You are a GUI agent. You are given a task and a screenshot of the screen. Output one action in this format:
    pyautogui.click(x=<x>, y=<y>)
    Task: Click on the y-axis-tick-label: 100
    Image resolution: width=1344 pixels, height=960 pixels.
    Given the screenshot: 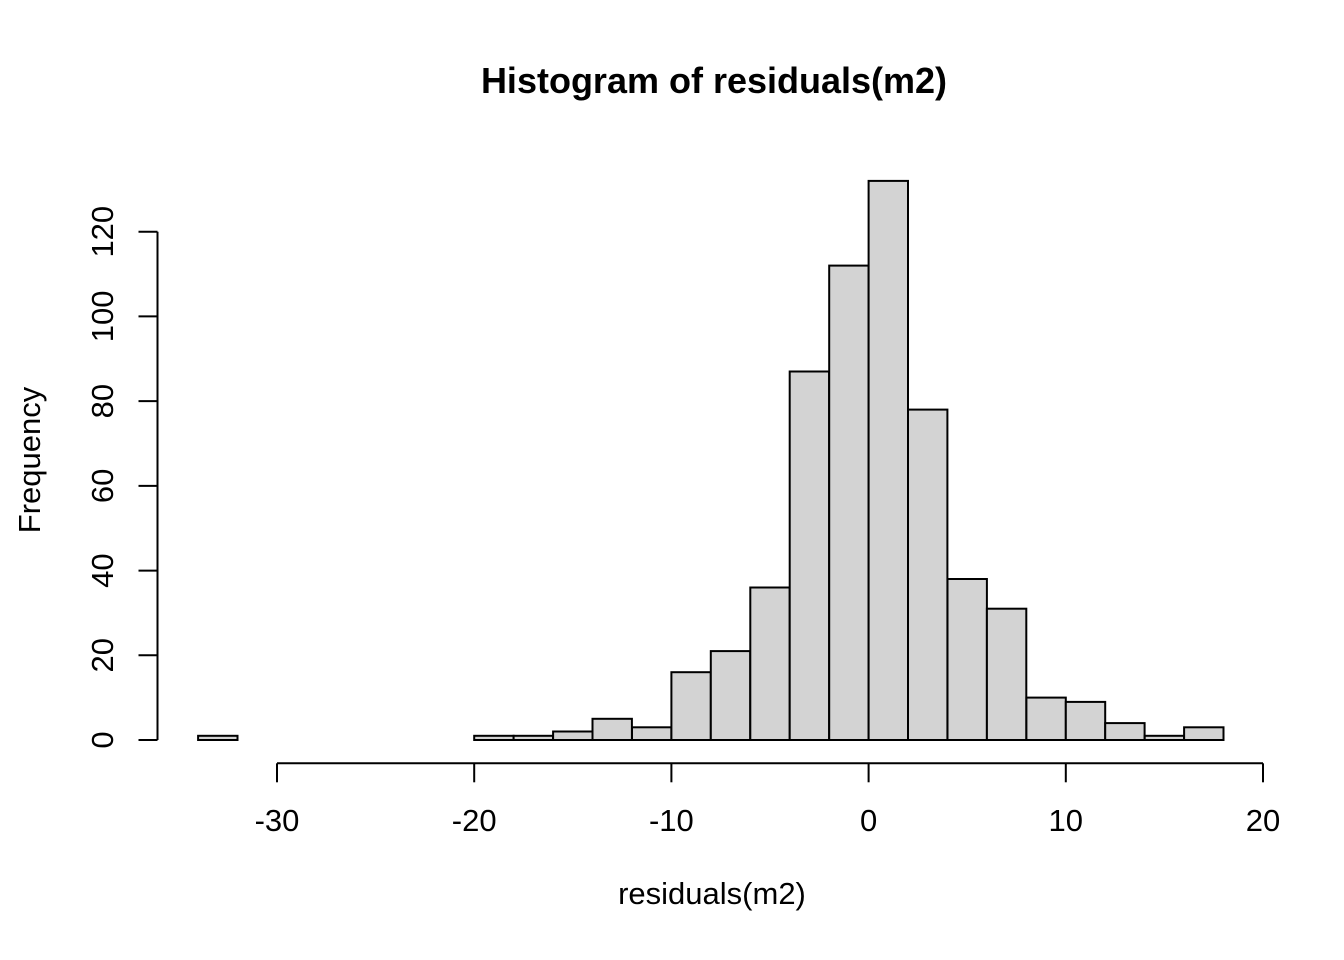 What is the action you would take?
    pyautogui.click(x=102, y=317)
    